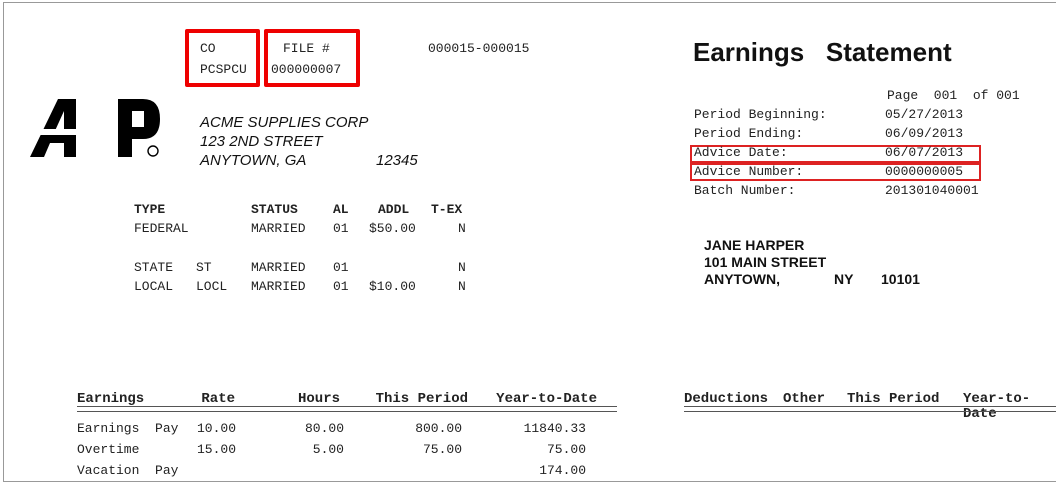  Describe the element at coordinates (284, 122) in the screenshot. I see `company-name: ACME SUPPLIES CORP` at that location.